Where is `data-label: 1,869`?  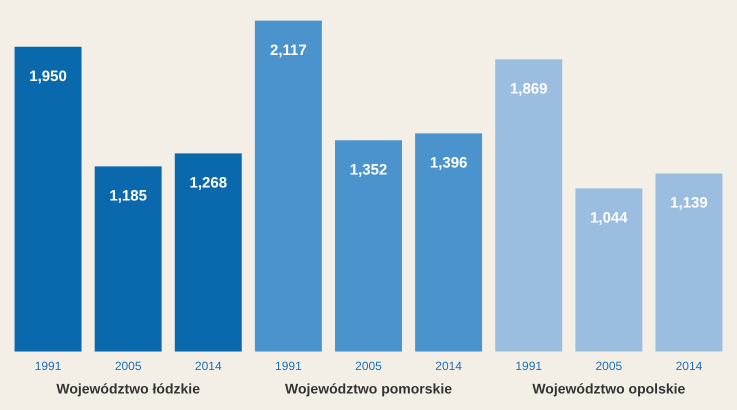 data-label: 1,869 is located at coordinates (529, 89).